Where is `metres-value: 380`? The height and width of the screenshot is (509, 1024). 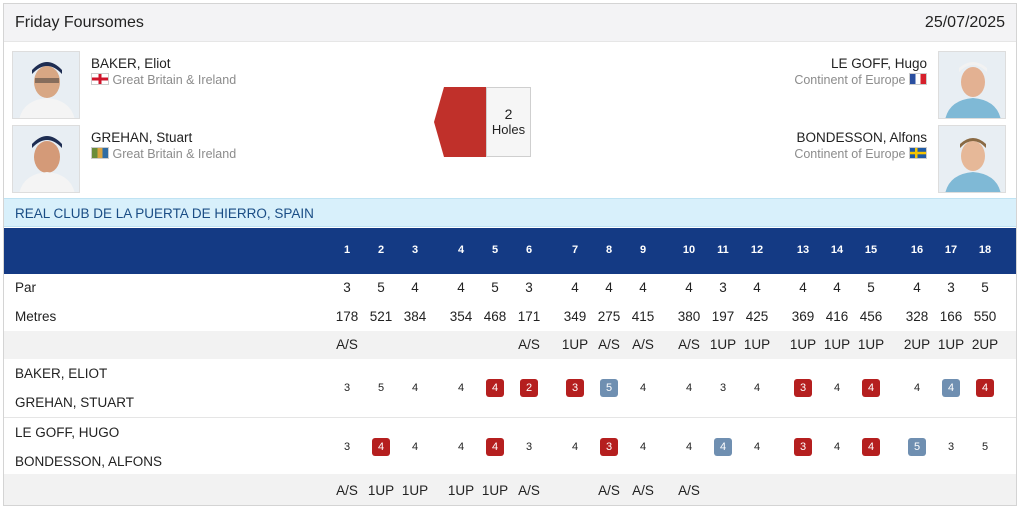 metres-value: 380 is located at coordinates (689, 316).